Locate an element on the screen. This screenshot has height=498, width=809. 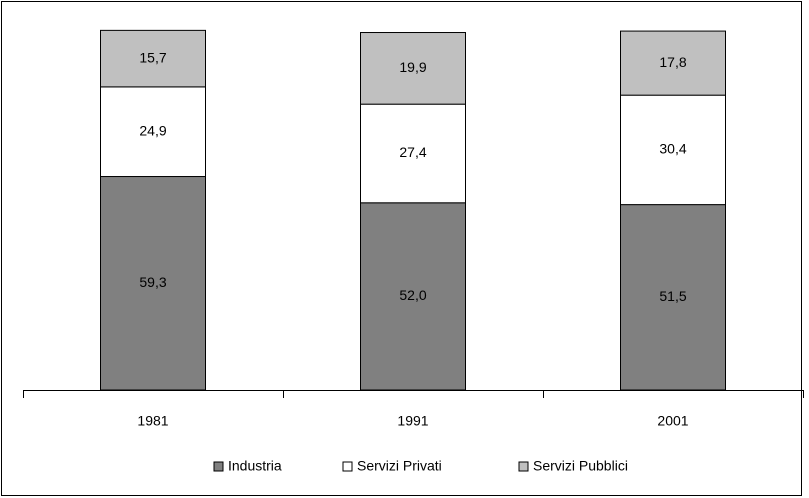
x-tick-label: 1981 is located at coordinates (152, 421).